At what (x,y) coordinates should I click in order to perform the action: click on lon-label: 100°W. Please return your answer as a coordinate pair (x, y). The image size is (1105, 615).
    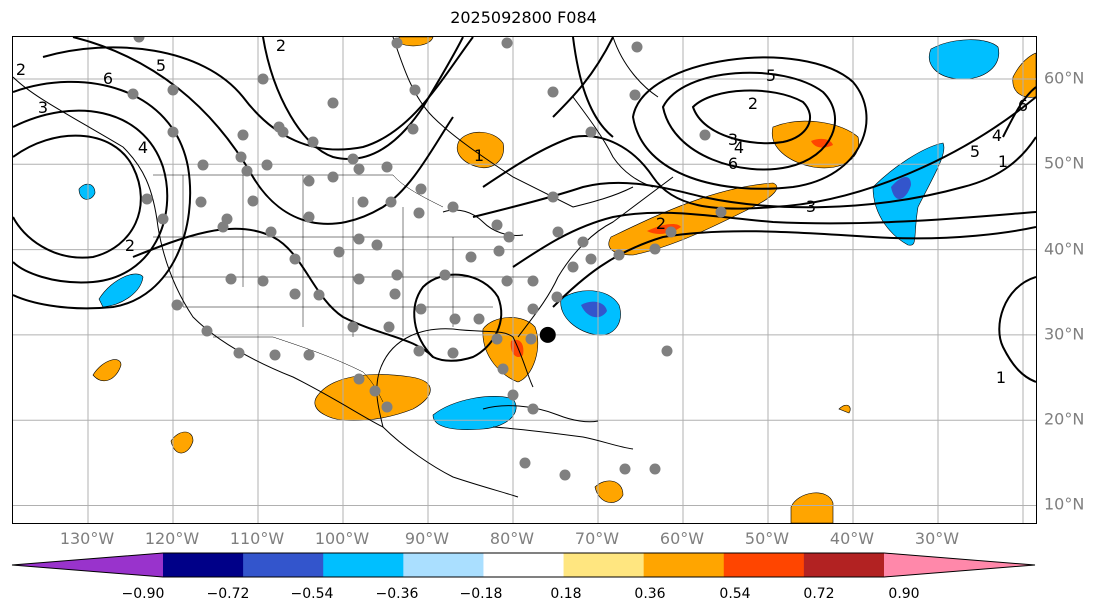
    Looking at the image, I should click on (342, 538).